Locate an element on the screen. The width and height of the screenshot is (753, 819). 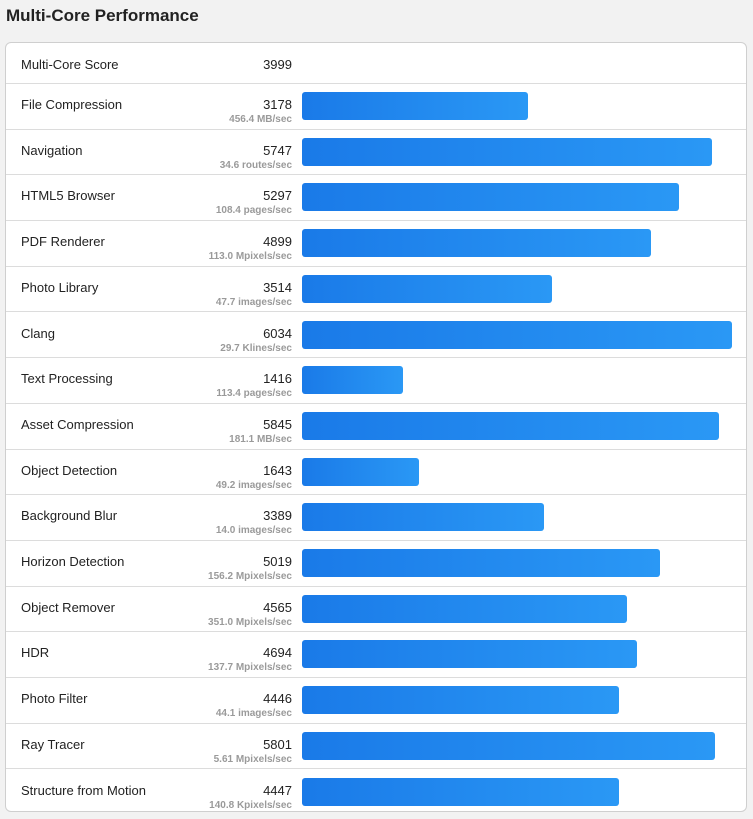
benchmark-rate: 137.7 Mpixels/sec is located at coordinates (250, 668).